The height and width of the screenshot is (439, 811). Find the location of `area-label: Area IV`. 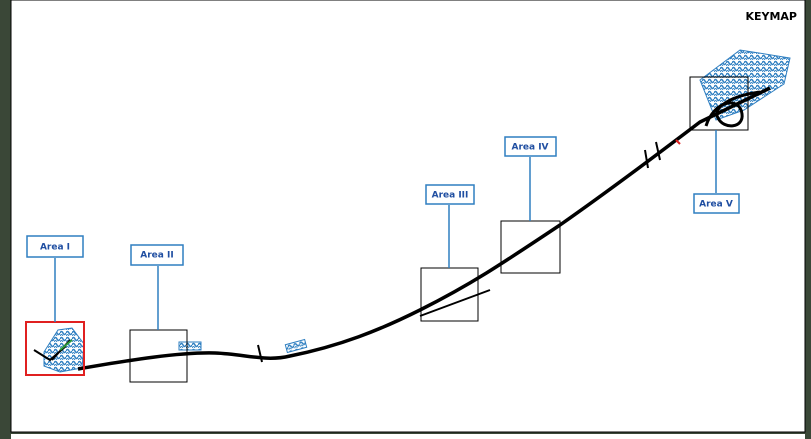

area-label: Area IV is located at coordinates (529, 148).